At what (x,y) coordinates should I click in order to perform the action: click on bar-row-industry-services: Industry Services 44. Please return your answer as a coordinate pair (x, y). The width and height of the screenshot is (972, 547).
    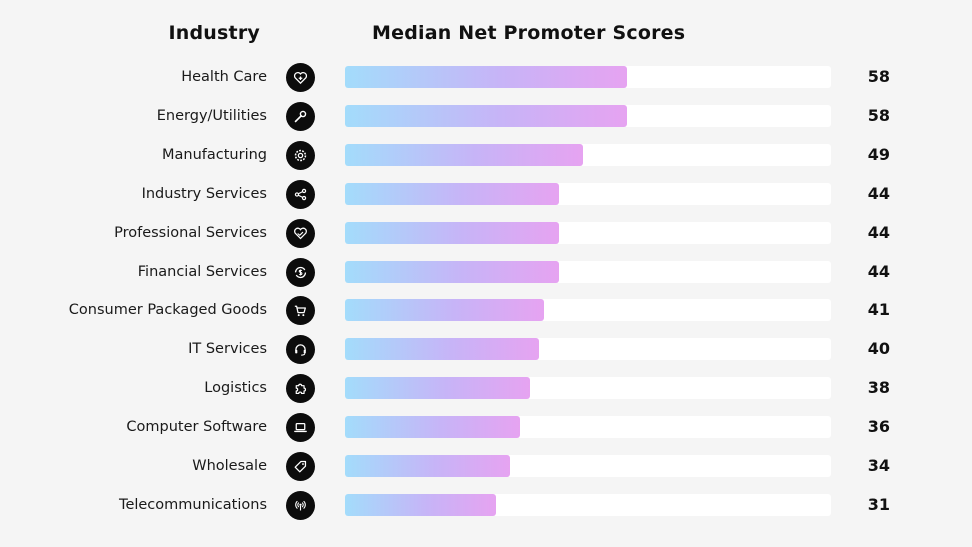
    Looking at the image, I should click on (486, 194).